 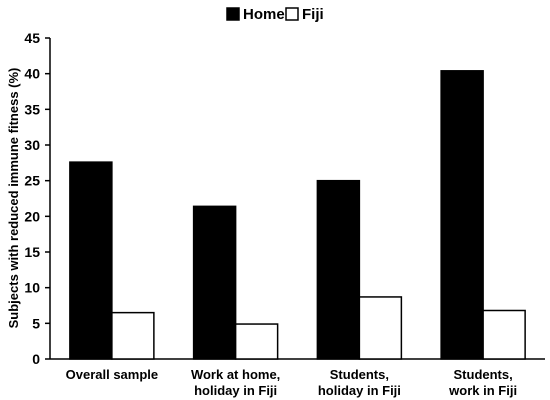 I want to click on y-tick-label: 5, so click(x=36, y=323).